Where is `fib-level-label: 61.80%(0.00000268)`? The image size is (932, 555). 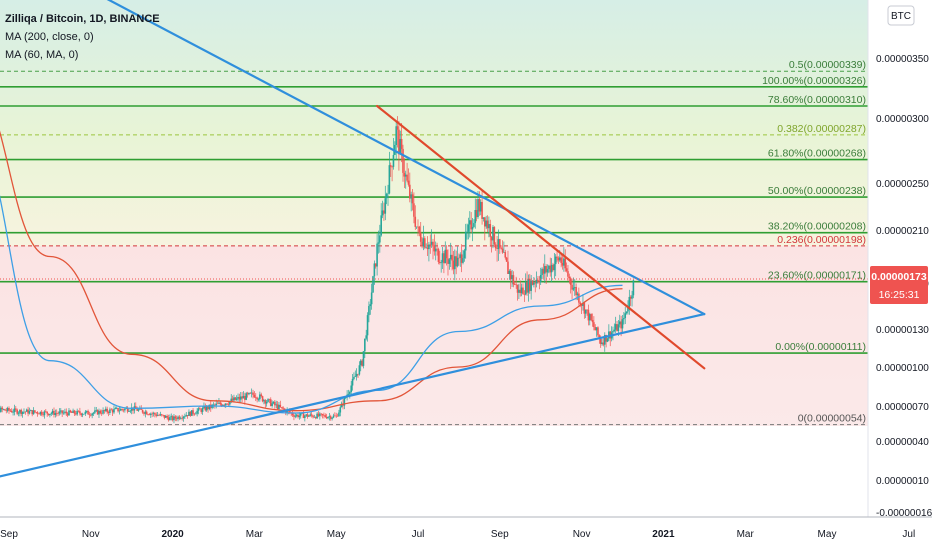 fib-level-label: 61.80%(0.00000268) is located at coordinates (817, 154).